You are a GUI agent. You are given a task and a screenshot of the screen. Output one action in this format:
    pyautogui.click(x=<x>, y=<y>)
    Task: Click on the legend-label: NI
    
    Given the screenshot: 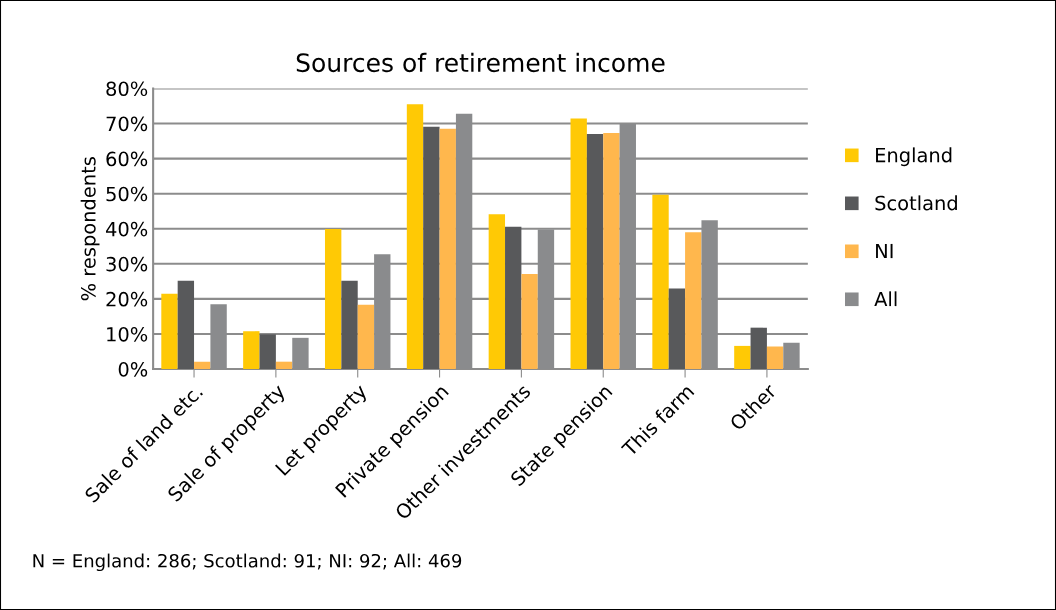 What is the action you would take?
    pyautogui.click(x=884, y=251)
    